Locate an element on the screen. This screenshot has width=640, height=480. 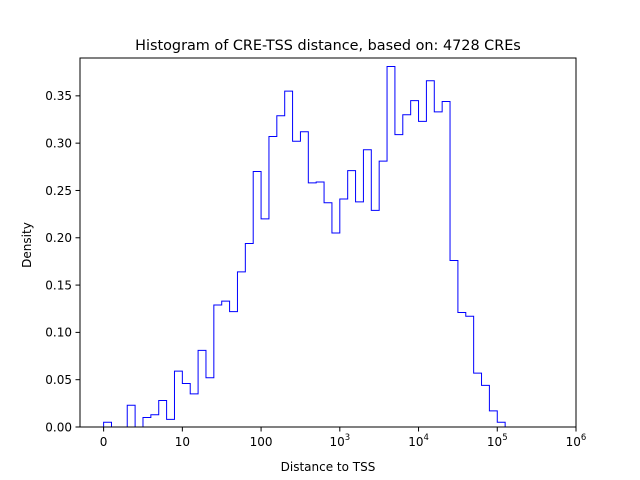
x-tick-exponent: 3 is located at coordinates (347, 438).